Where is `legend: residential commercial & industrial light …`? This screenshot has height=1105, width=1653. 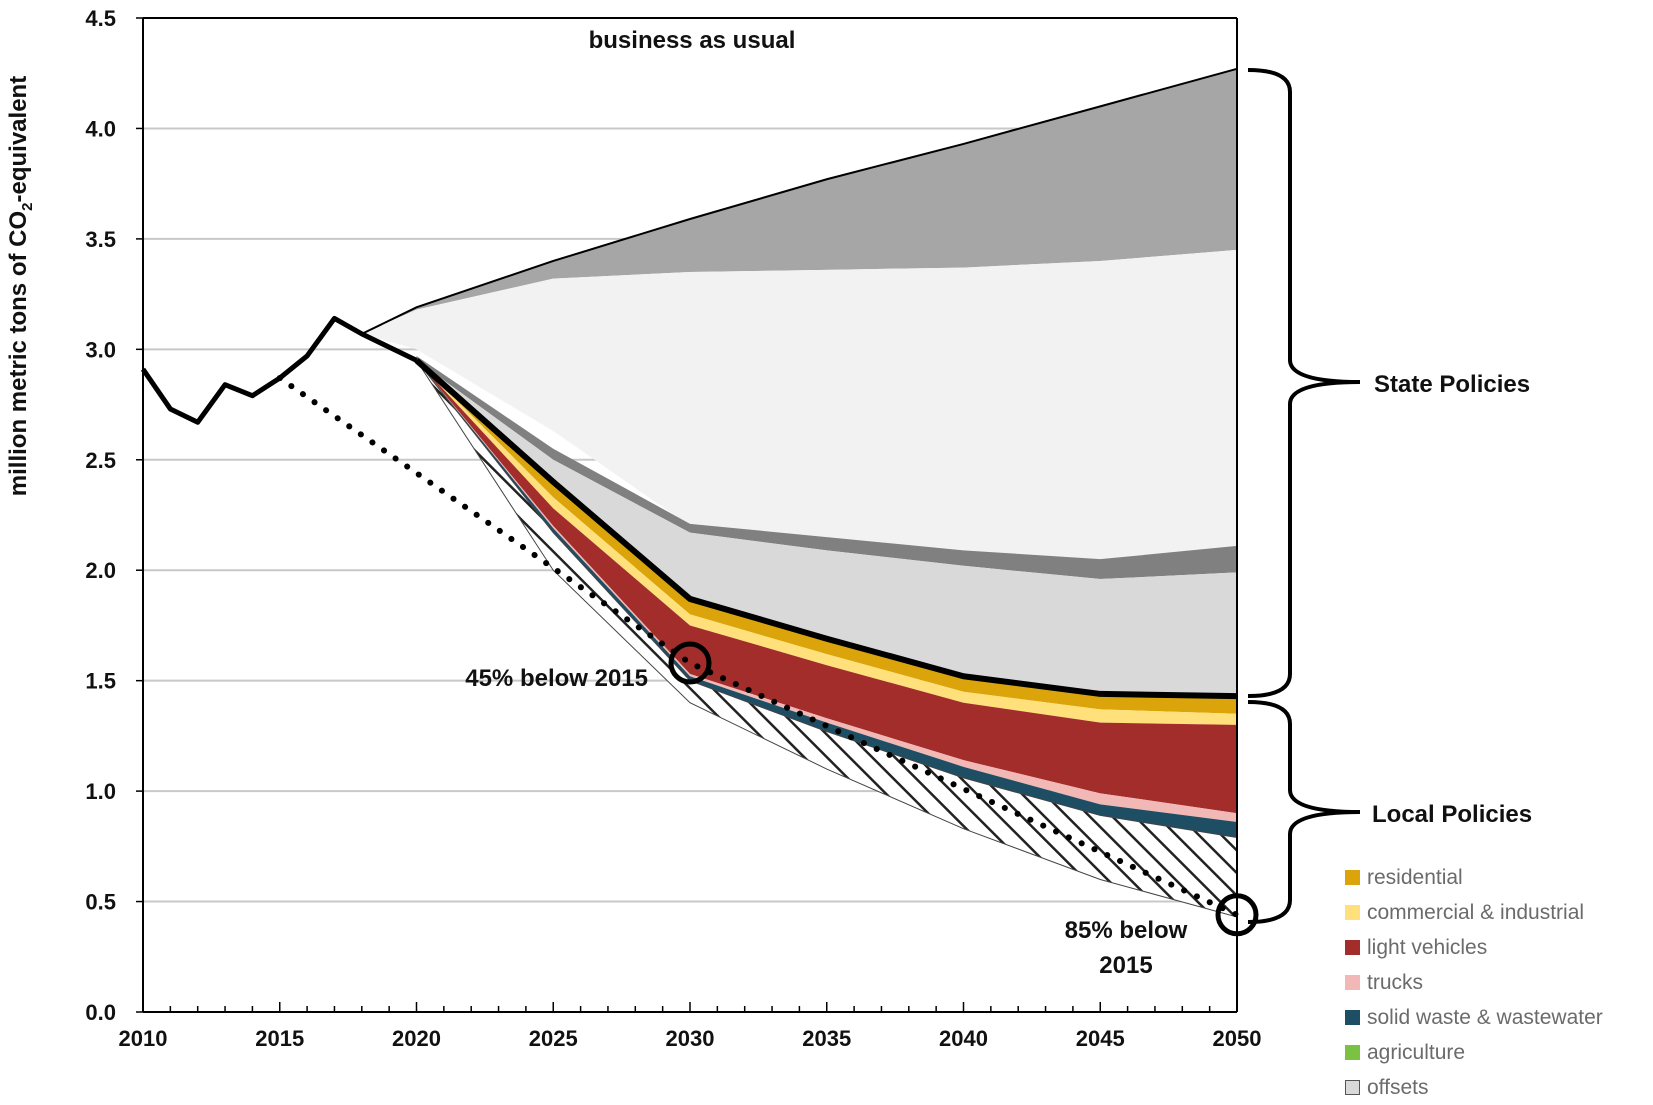
legend: residential commercial & industrial light … is located at coordinates (1495, 982).